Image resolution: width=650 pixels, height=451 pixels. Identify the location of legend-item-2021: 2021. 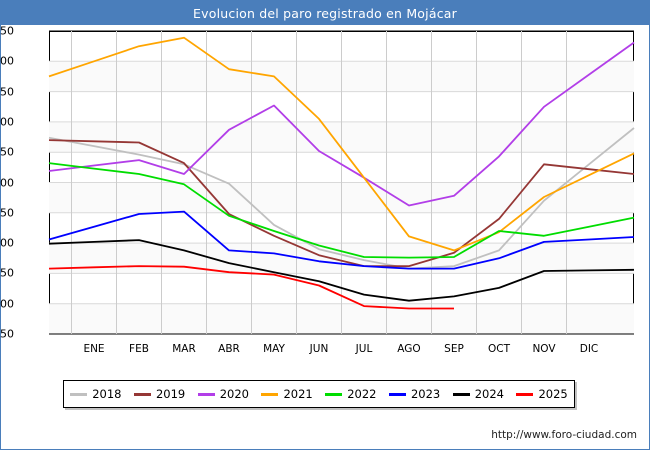
(287, 394).